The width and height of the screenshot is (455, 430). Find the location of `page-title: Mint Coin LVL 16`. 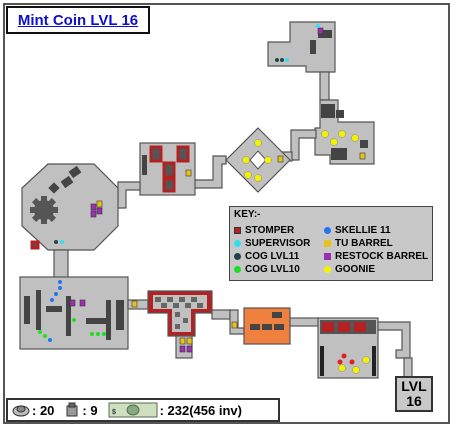

page-title: Mint Coin LVL 16 is located at coordinates (78, 20).